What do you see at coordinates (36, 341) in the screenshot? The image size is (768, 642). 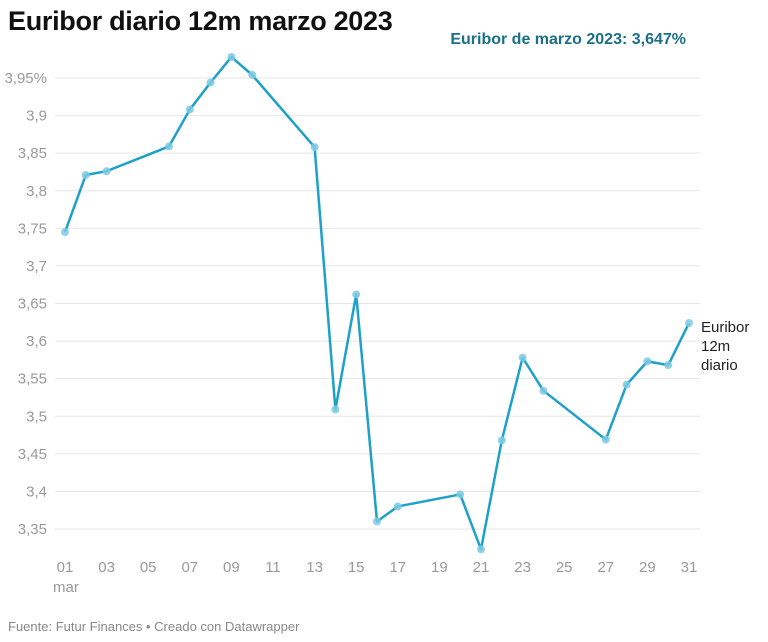 I see `y-tick-label: 3,6` at bounding box center [36, 341].